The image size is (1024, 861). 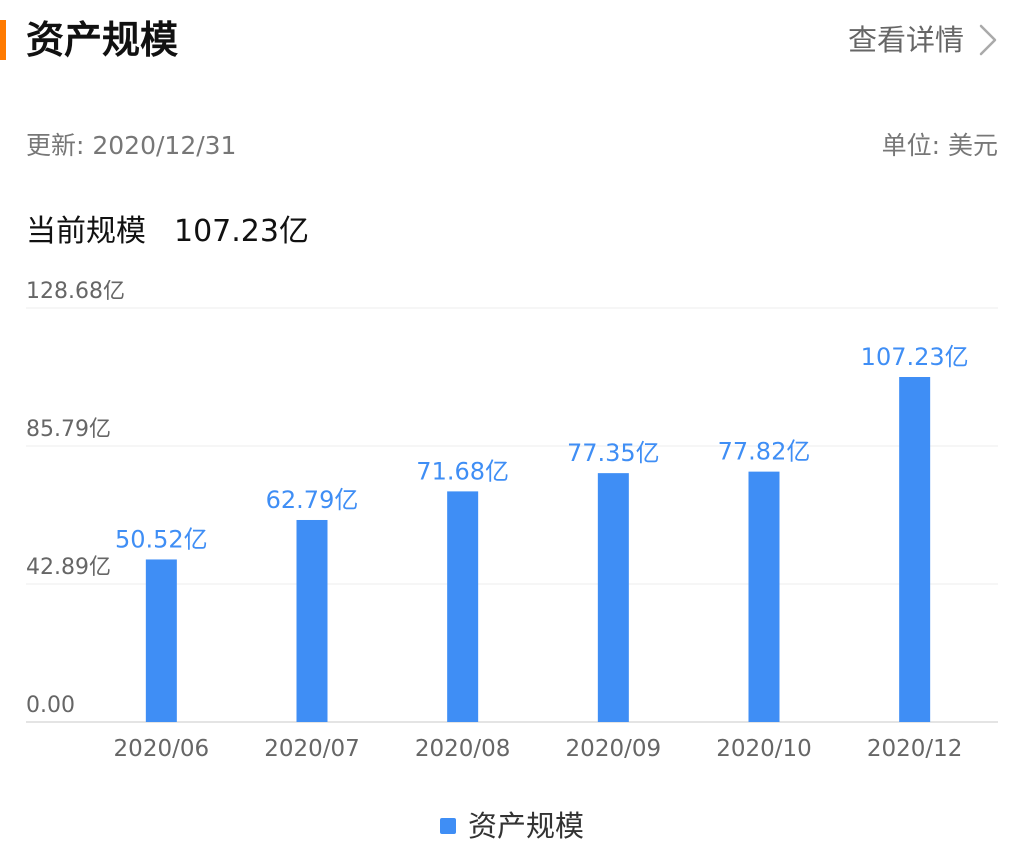 What do you see at coordinates (462, 471) in the screenshot?
I see `data-label: 71.68亿` at bounding box center [462, 471].